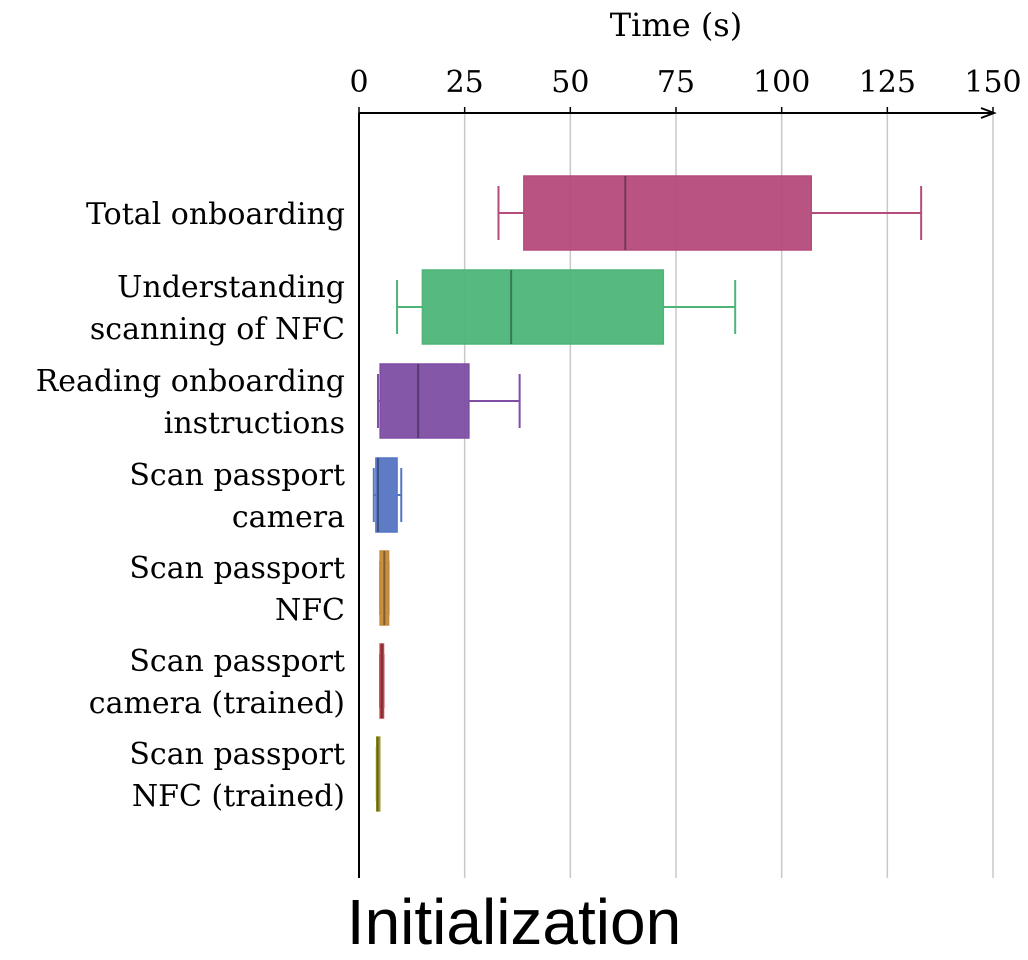 The image size is (1028, 960). What do you see at coordinates (514, 922) in the screenshot?
I see `caption: Initialization` at bounding box center [514, 922].